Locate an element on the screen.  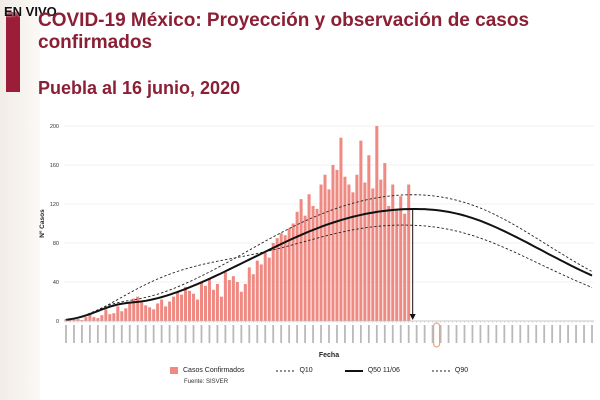
y-tick-label: 200 is located at coordinates (54, 127).